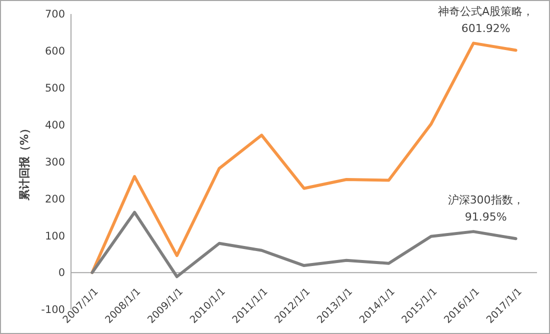  What do you see at coordinates (54, 162) in the screenshot?
I see `y-tick-label: 300` at bounding box center [54, 162].